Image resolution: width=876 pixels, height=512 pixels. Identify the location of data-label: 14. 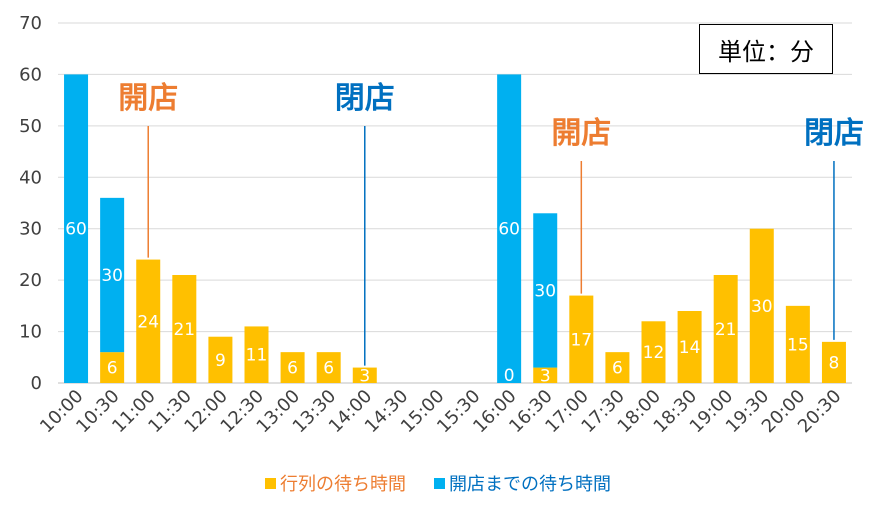
(690, 348).